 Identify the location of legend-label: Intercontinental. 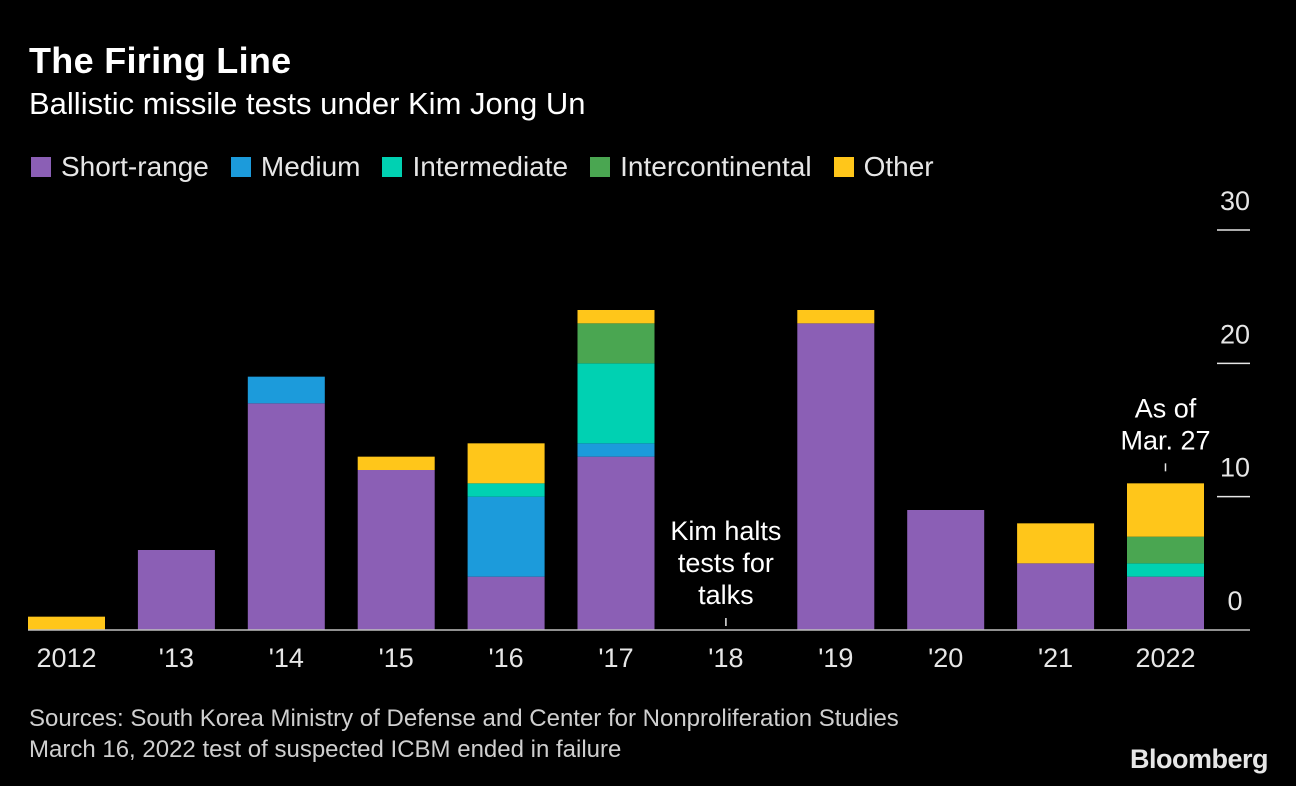
(716, 166).